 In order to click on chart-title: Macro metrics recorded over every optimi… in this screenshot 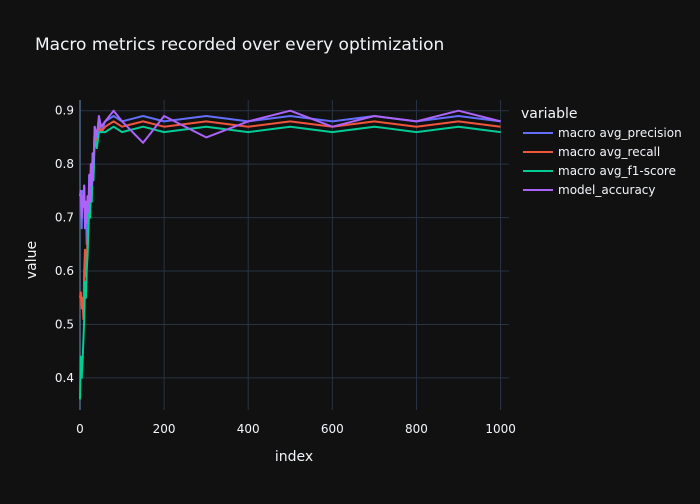, I will do `click(239, 45)`.